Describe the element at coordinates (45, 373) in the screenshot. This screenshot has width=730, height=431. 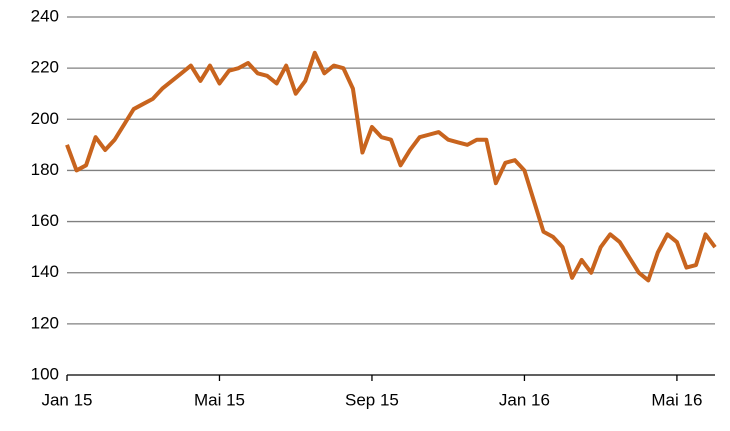
I see `y-tick-label: 100` at that location.